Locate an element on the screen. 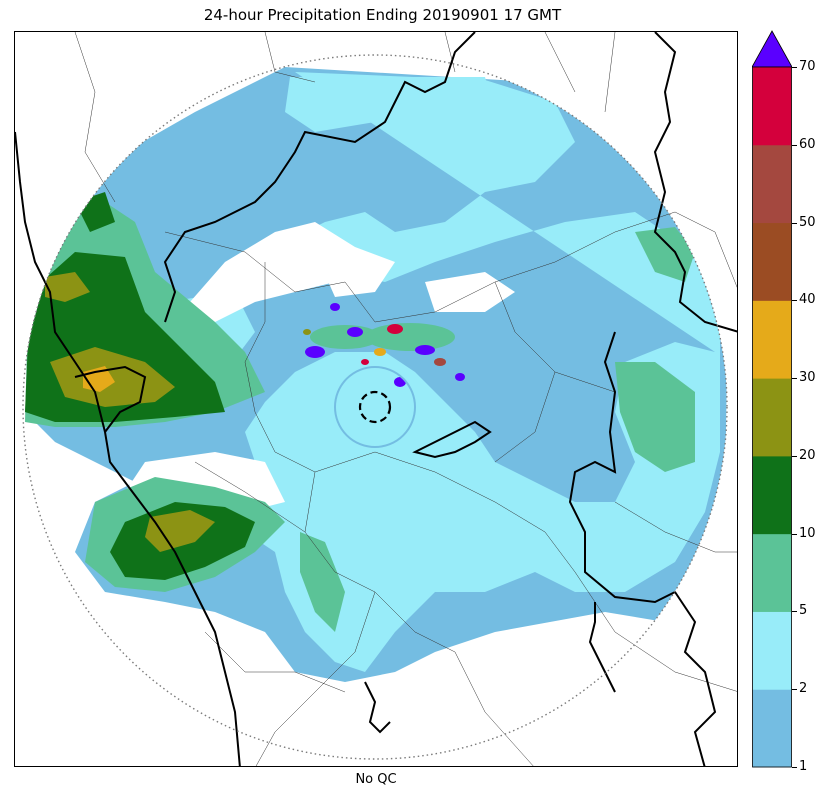 This screenshot has height=797, width=825. central-clutter is located at coordinates (384, 375).